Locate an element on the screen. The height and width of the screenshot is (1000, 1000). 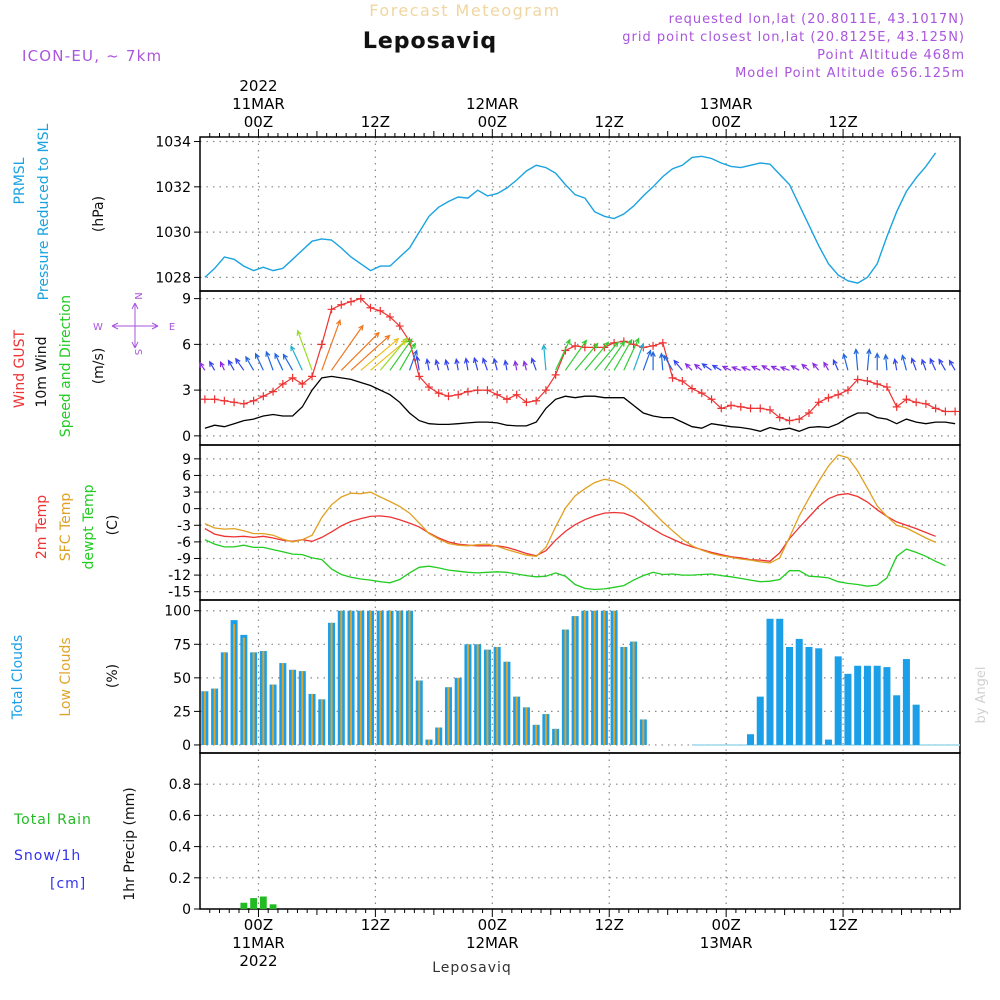
time-label-bottom: 00Z is located at coordinates (258, 925).